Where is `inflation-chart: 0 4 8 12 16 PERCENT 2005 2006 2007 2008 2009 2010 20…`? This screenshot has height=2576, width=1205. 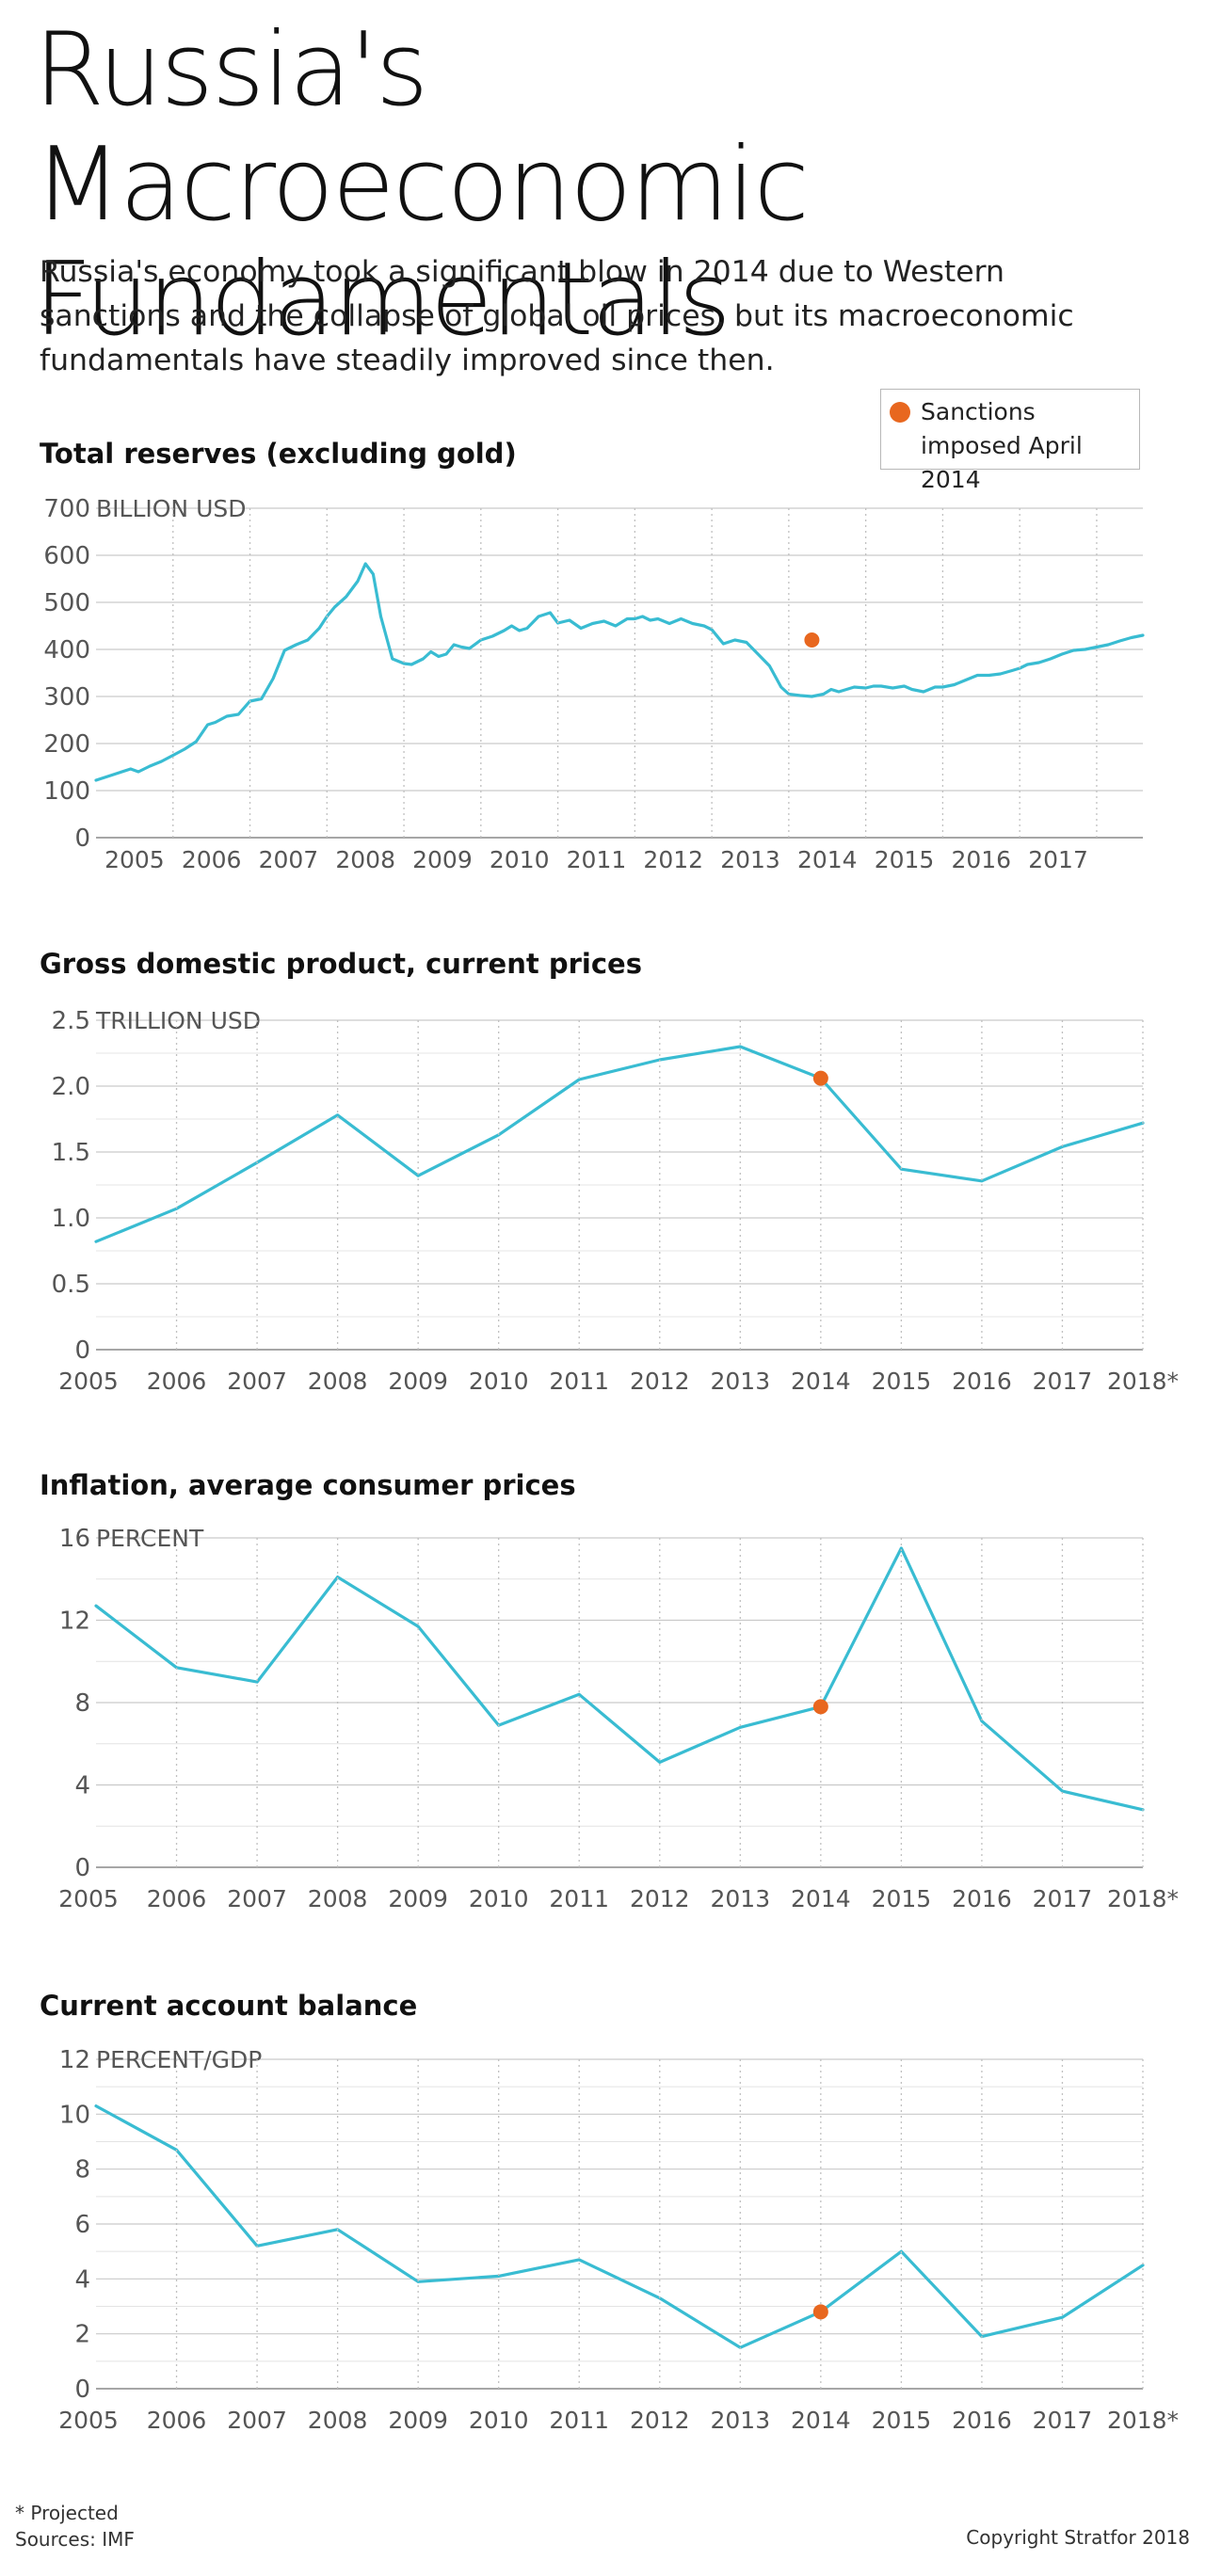
inflation-chart: 0 4 8 12 16 PERCENT 2005 2006 2007 2008 2009 2010 20… is located at coordinates (618, 1718).